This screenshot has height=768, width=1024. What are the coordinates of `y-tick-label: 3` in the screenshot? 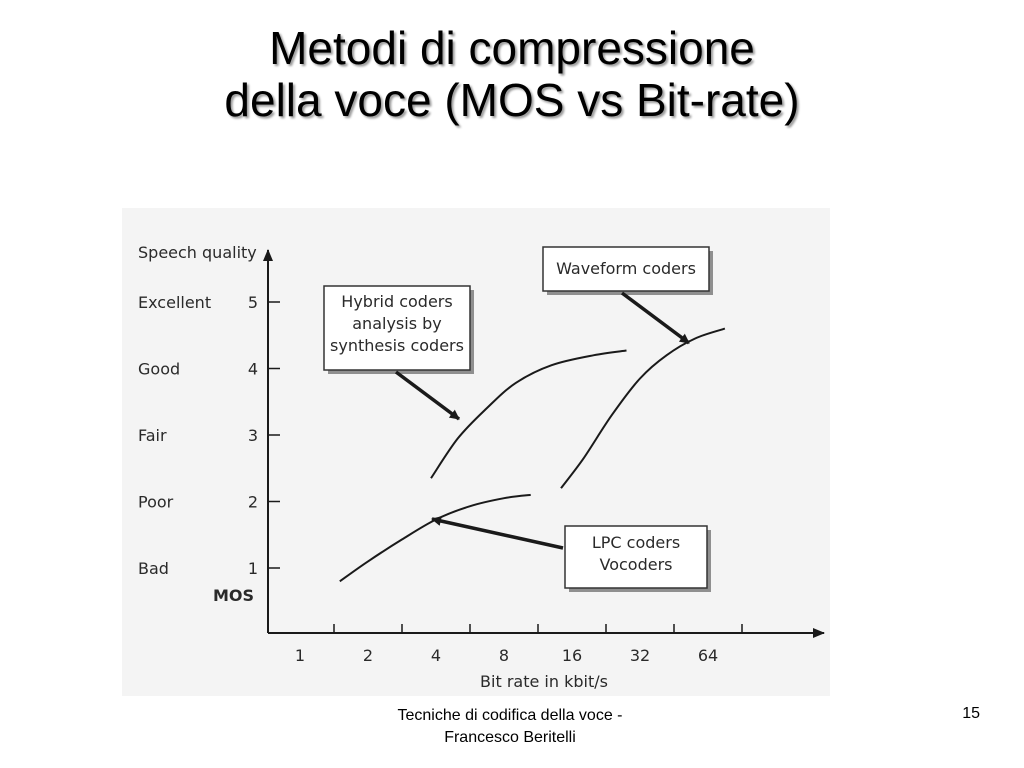 It's located at (253, 435).